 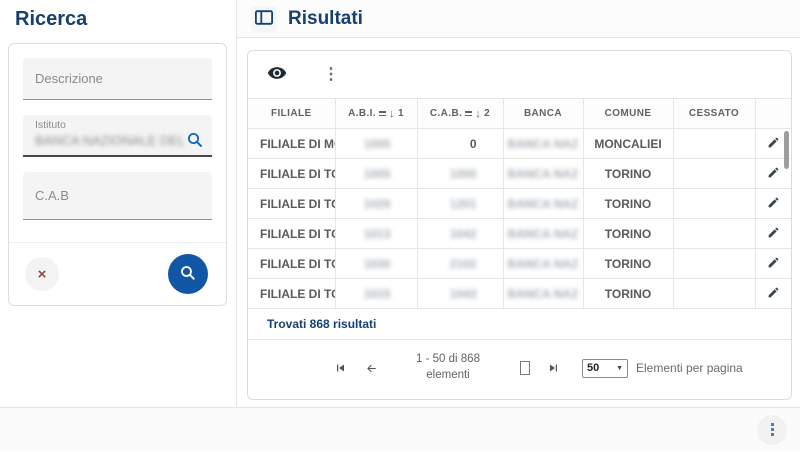 I want to click on panel-toggle-button, so click(x=264, y=18).